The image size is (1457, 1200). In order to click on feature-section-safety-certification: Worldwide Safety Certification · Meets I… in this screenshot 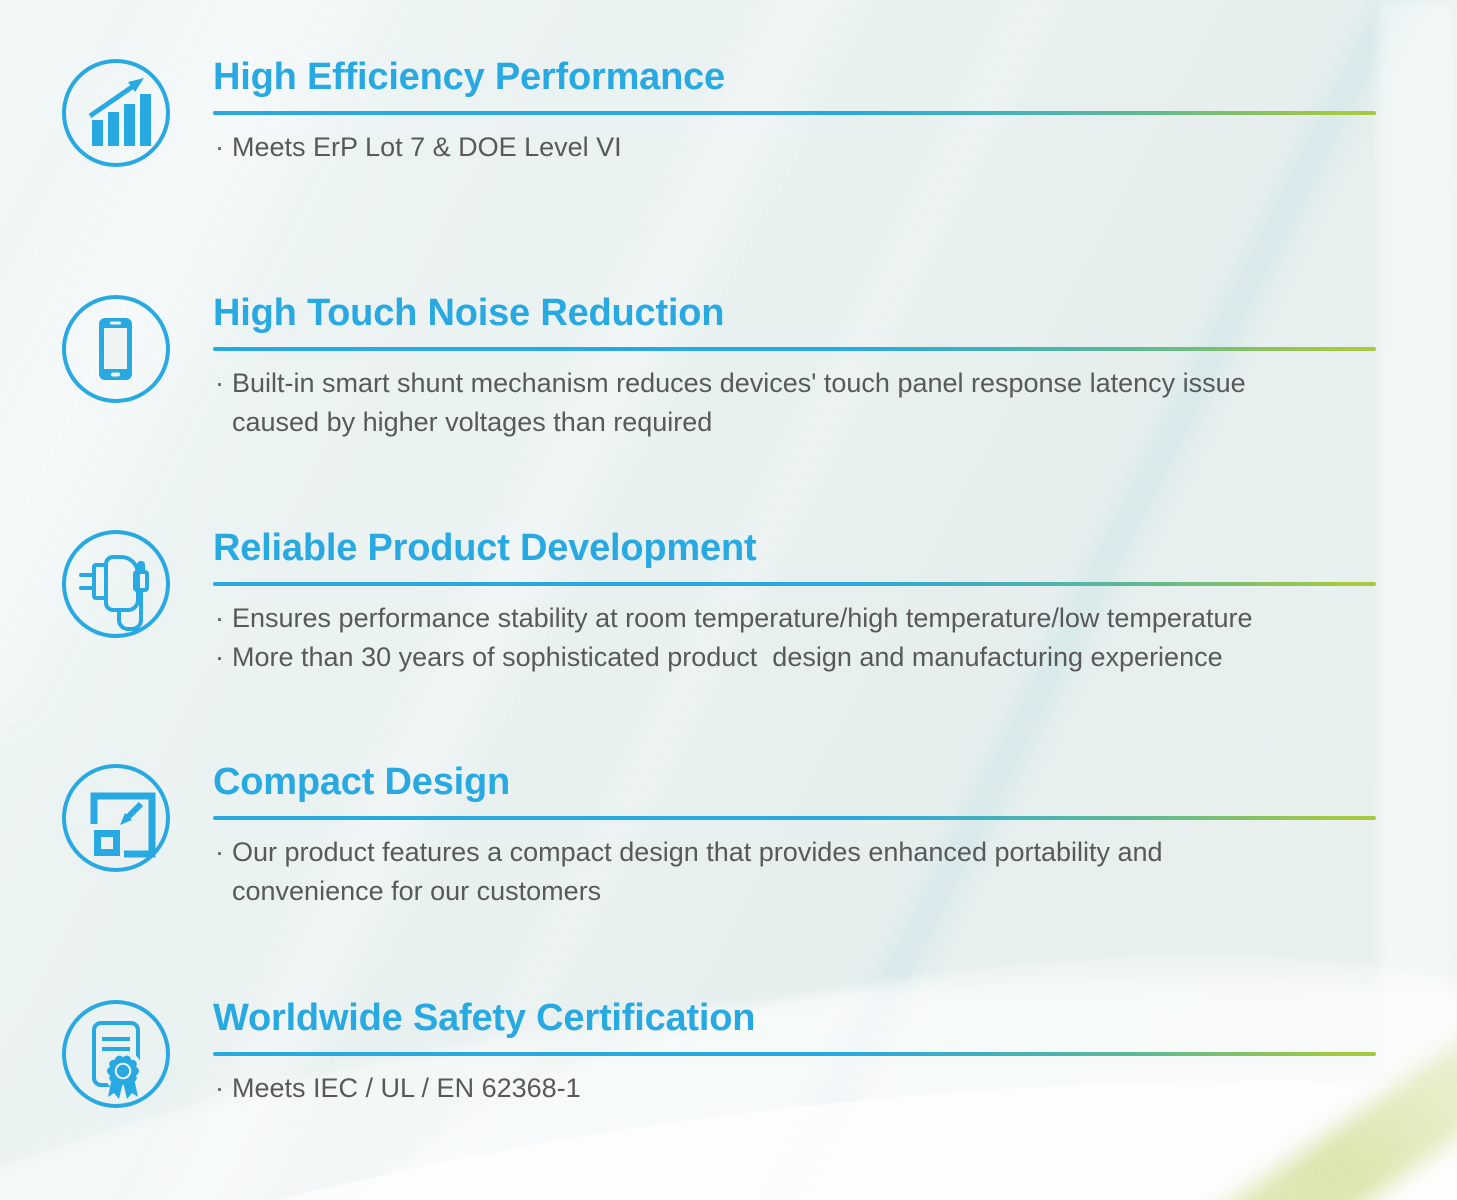, I will do `click(730, 1053)`.